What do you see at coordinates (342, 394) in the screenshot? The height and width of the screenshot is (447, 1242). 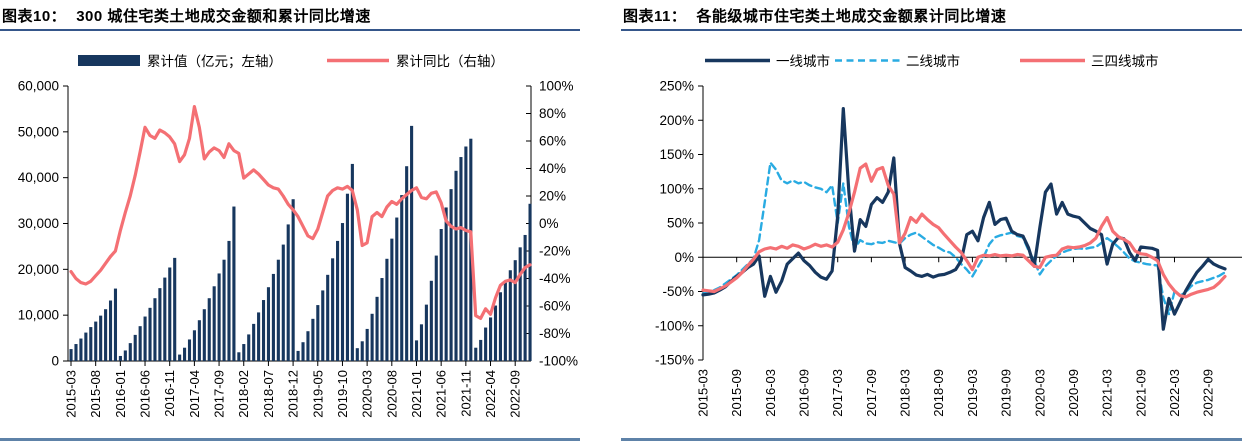 I see `x-axis-tick-label: 2019-10` at bounding box center [342, 394].